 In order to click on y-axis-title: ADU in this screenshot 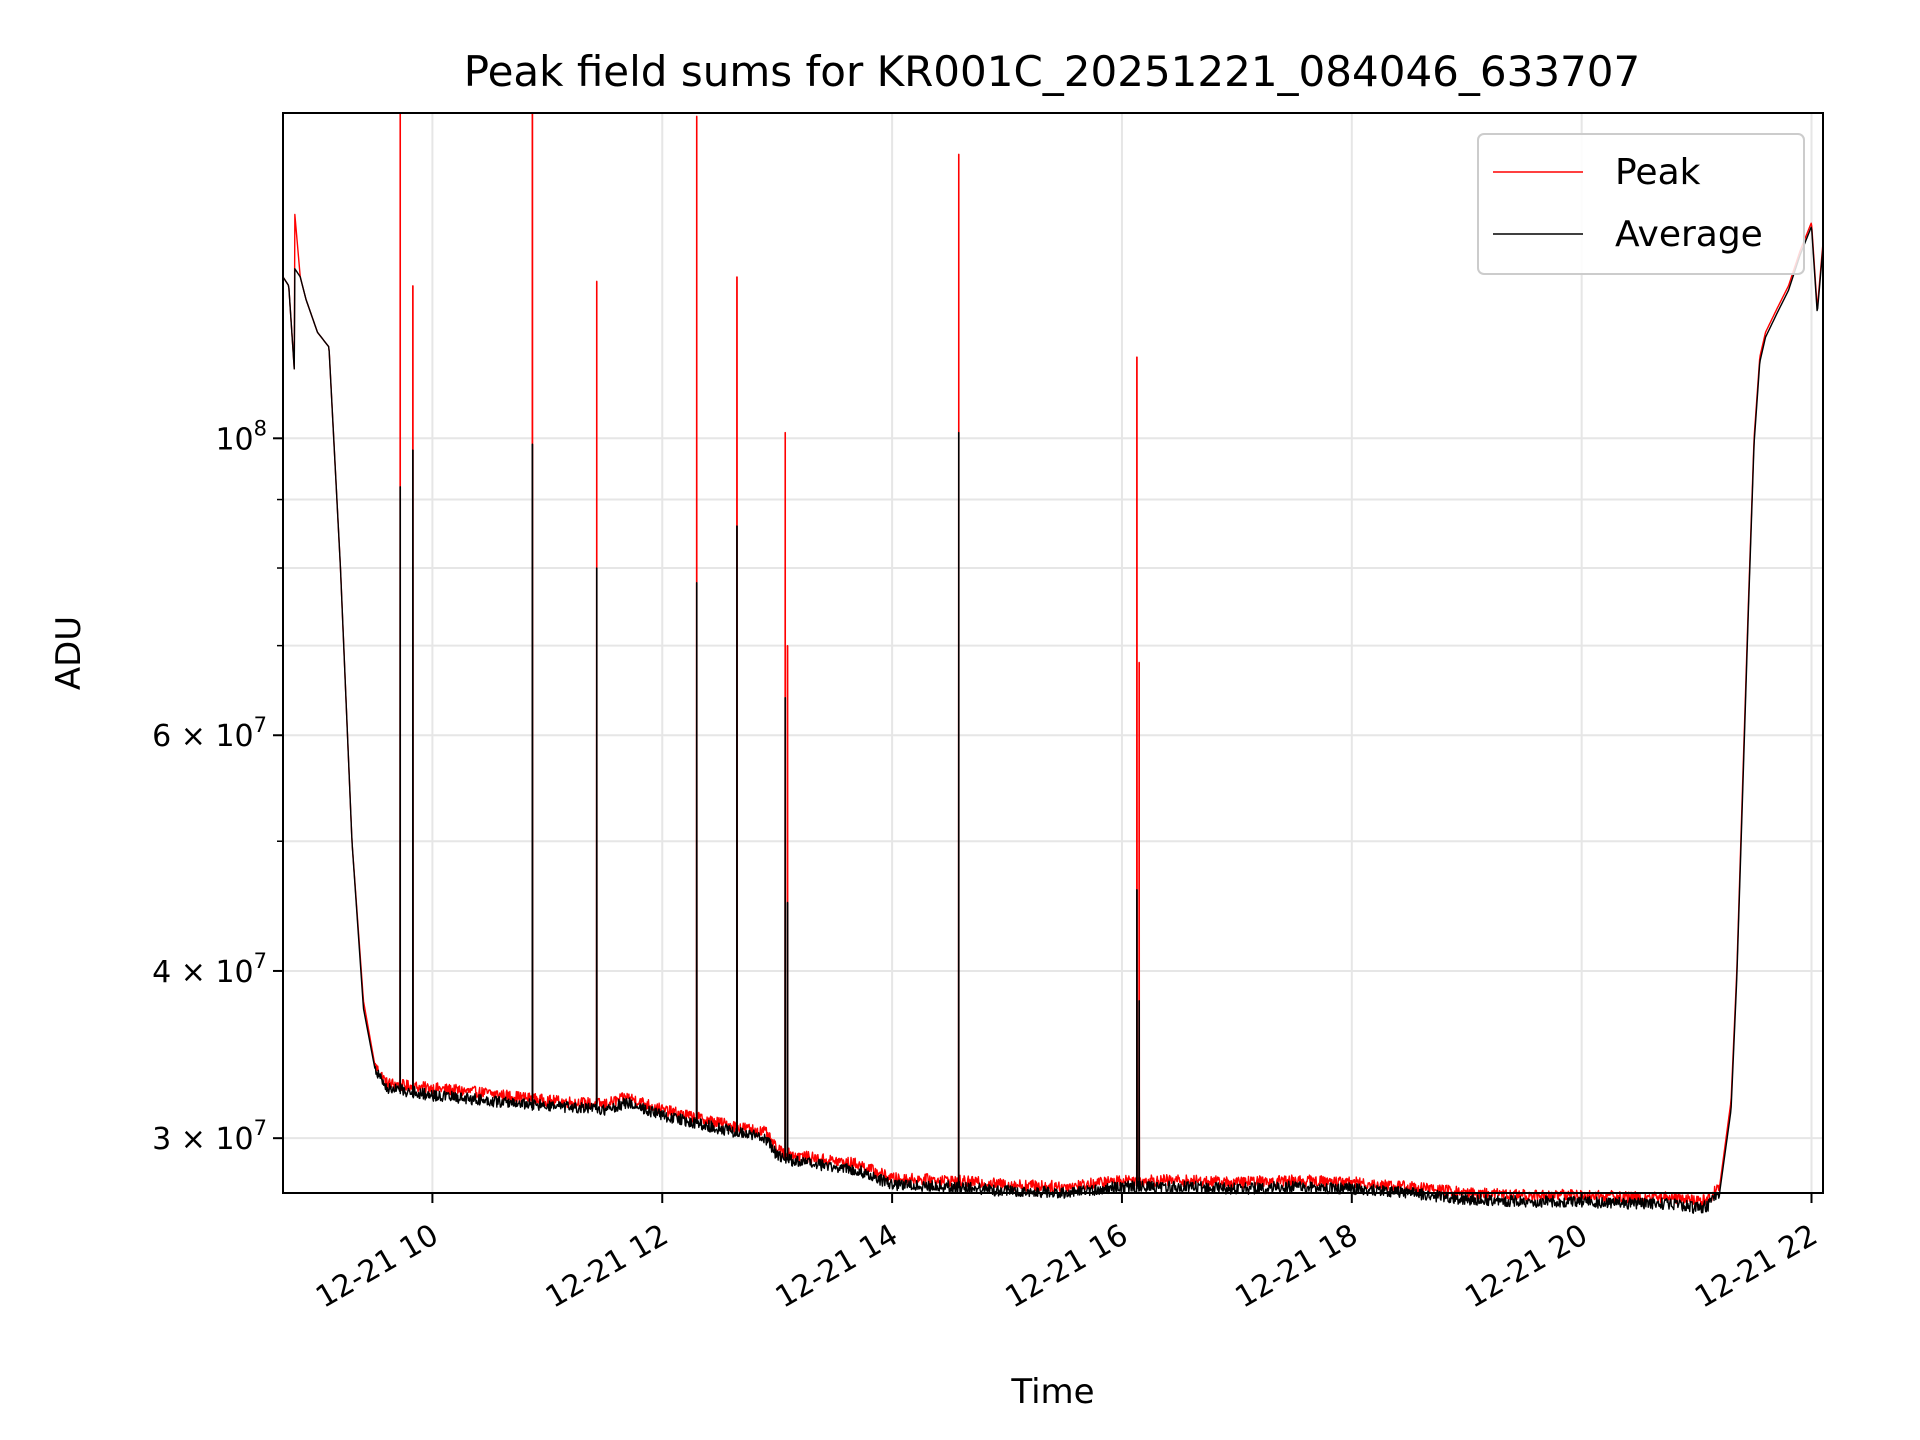, I will do `click(69, 653)`.